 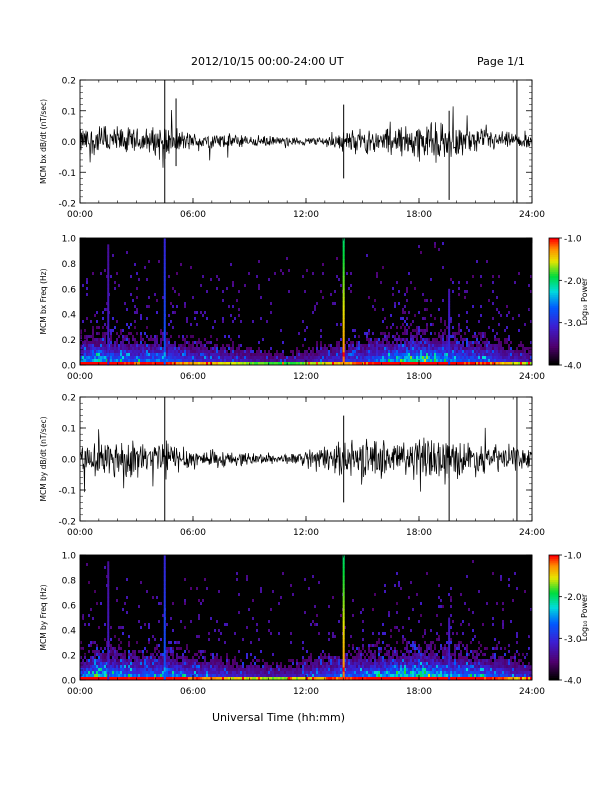 What do you see at coordinates (43, 301) in the screenshot?
I see `y-axis-label: MCM bx Freq (Hz)` at bounding box center [43, 301].